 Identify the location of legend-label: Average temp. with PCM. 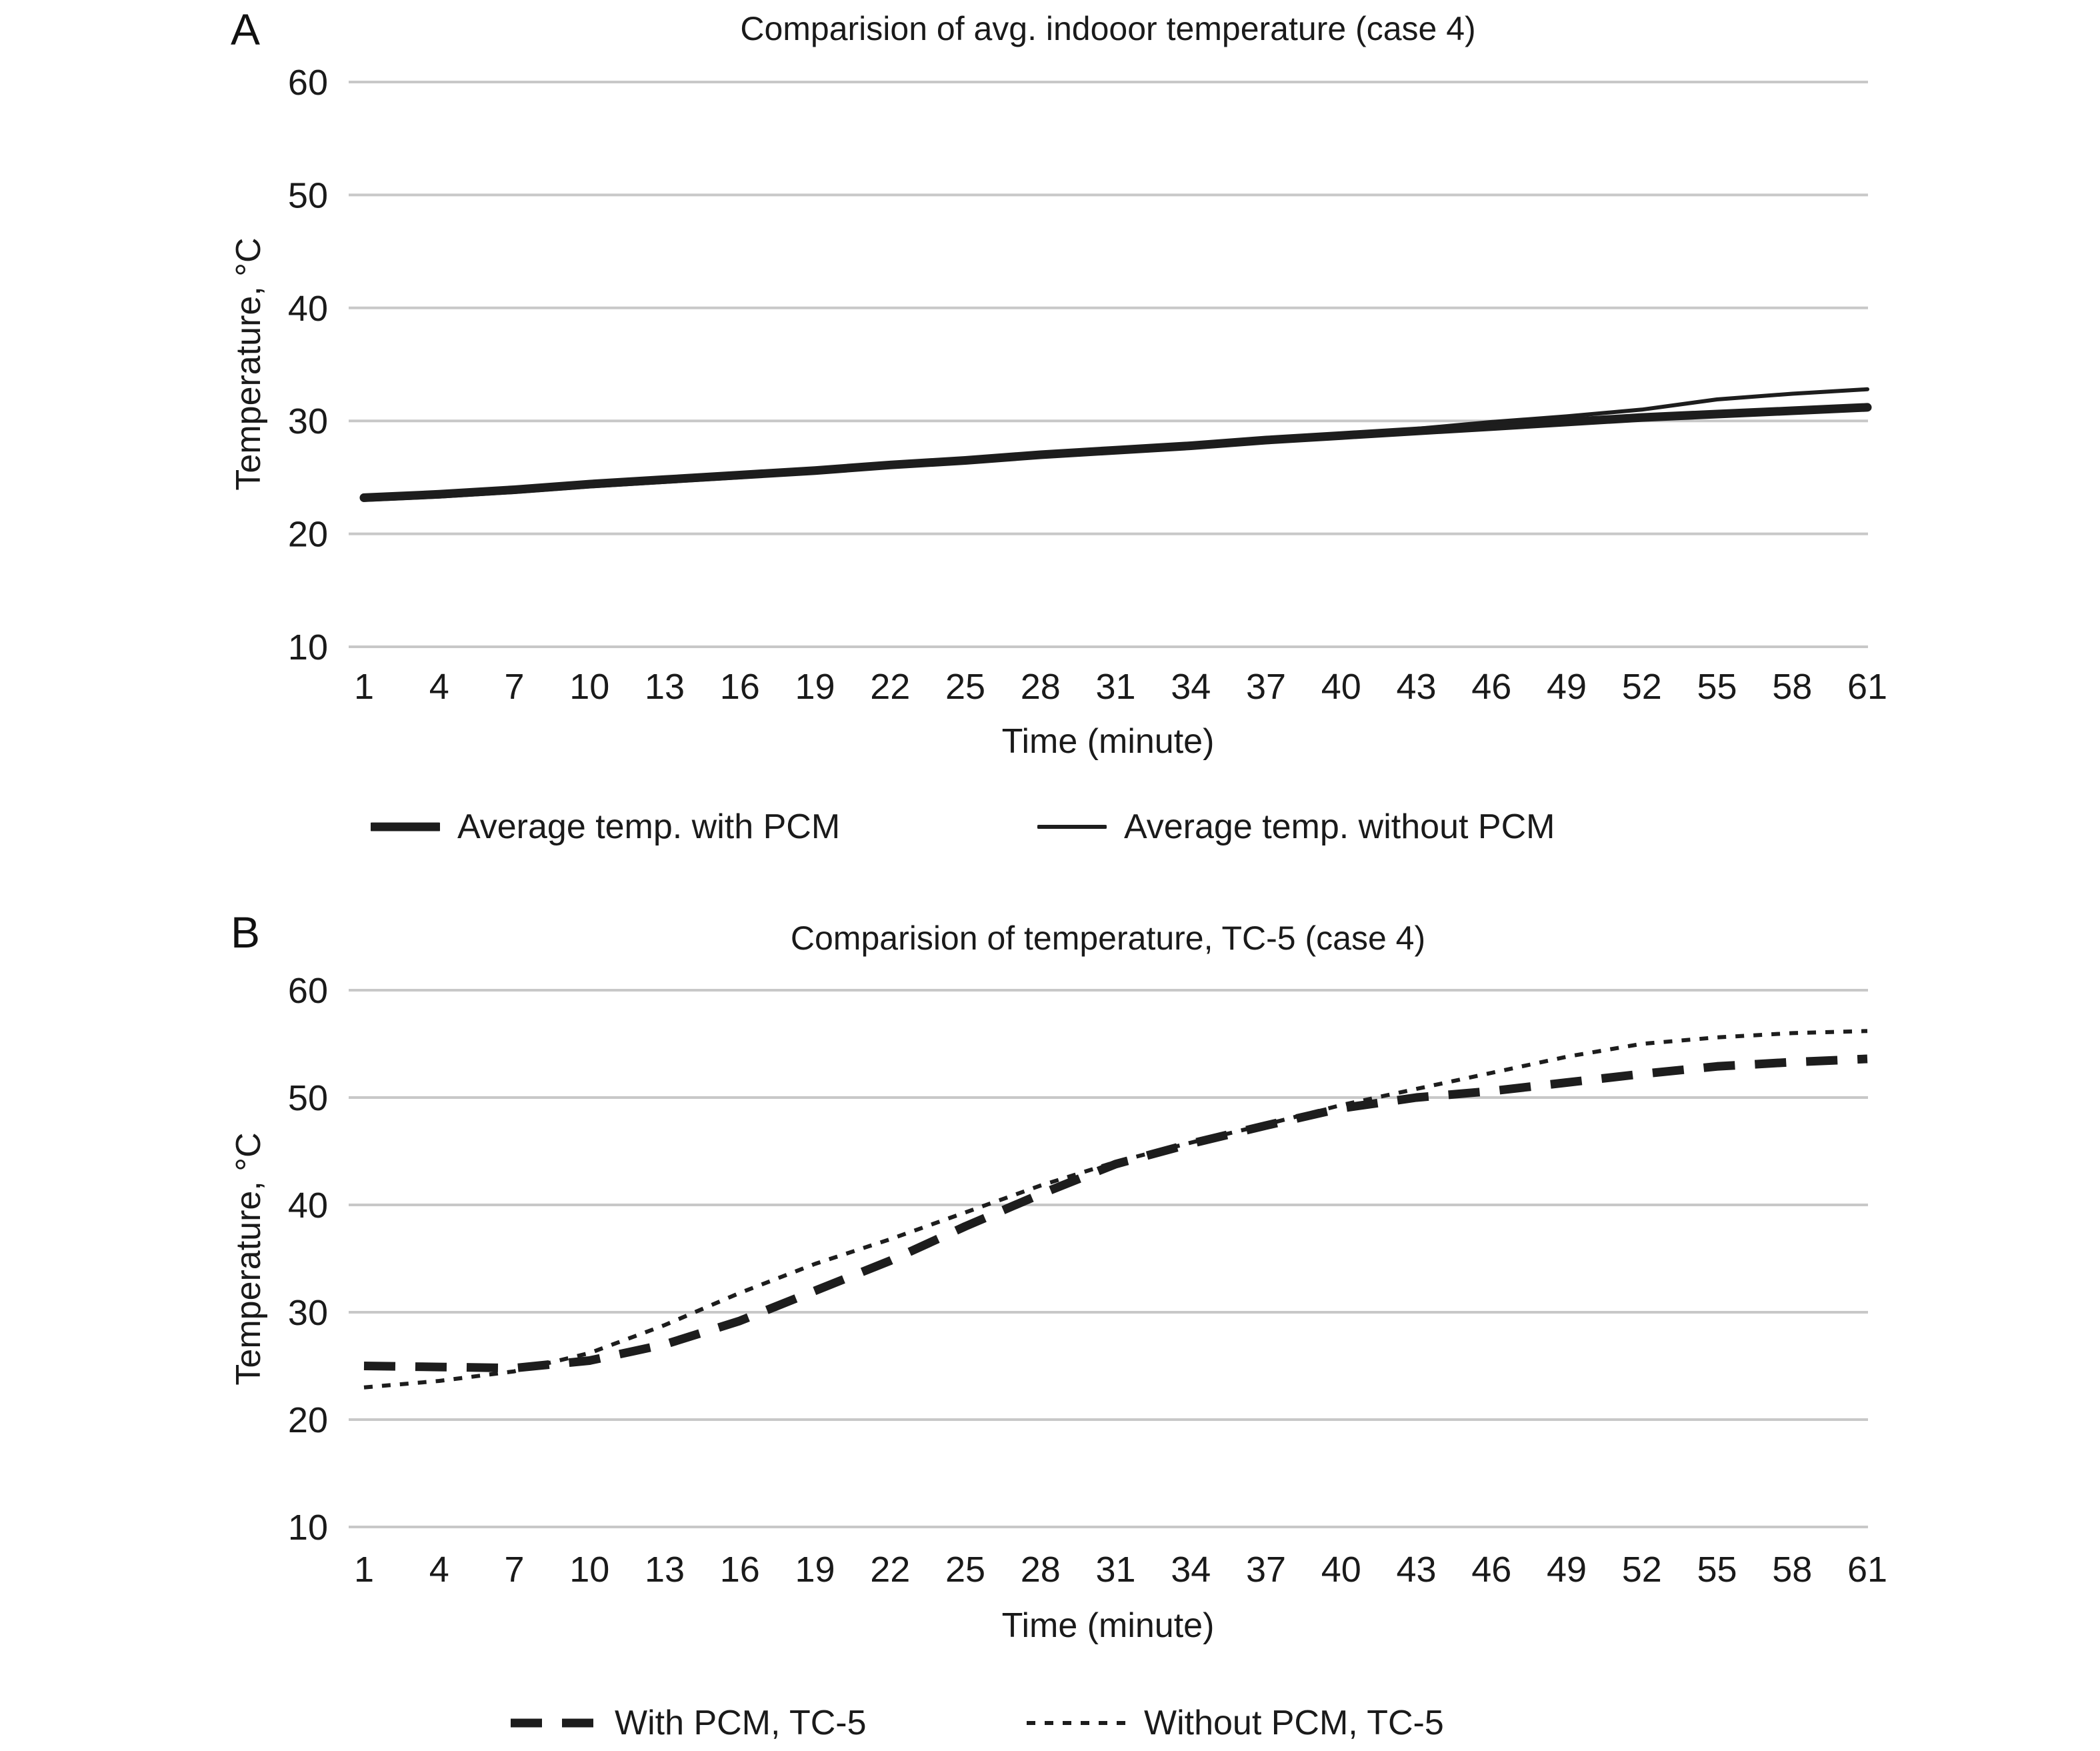
(649, 827).